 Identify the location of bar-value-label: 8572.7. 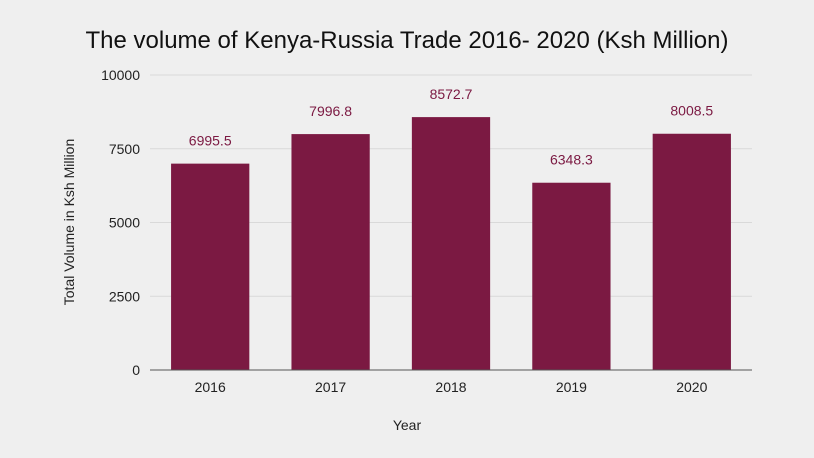
(451, 94).